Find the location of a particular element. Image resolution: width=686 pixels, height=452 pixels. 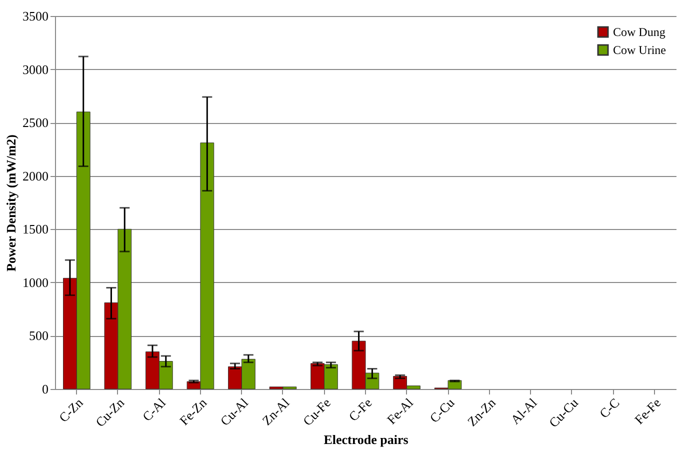

x-tick-label: C-Cu is located at coordinates (442, 410).